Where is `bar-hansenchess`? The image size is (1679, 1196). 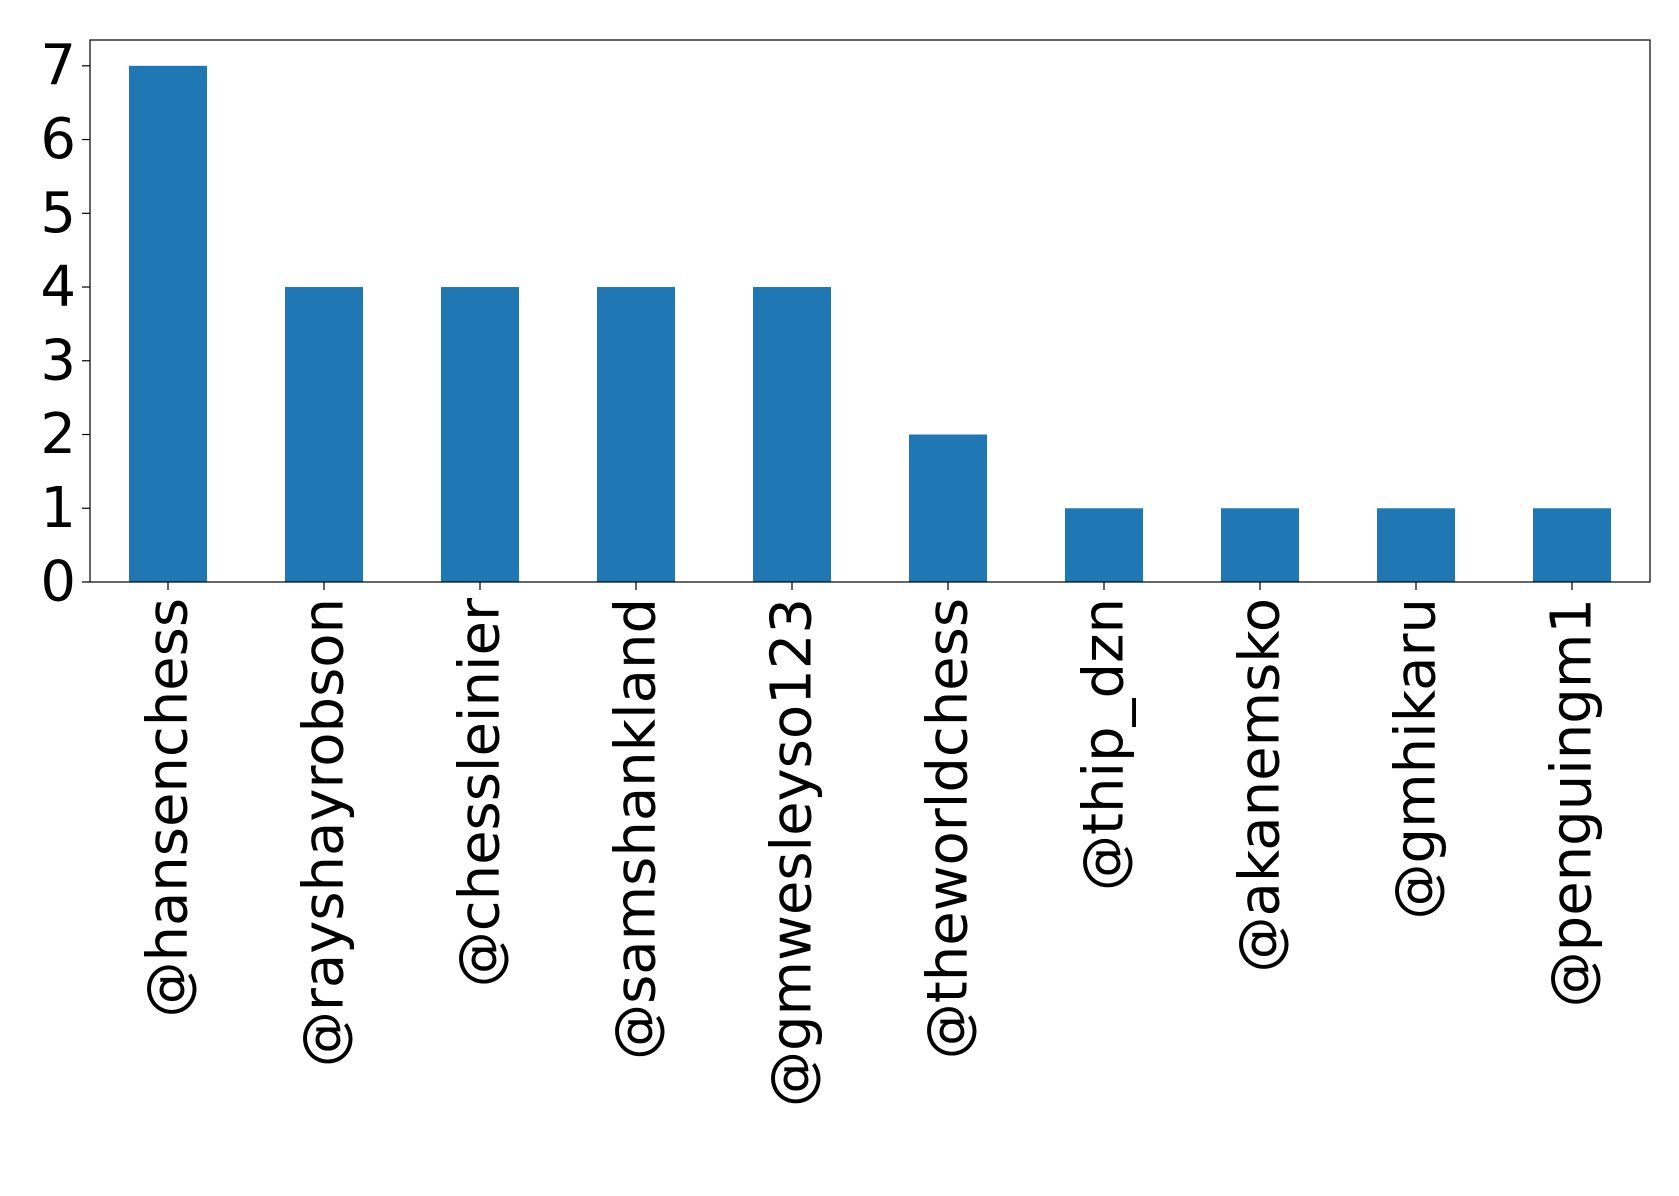 bar-hansenchess is located at coordinates (168, 324).